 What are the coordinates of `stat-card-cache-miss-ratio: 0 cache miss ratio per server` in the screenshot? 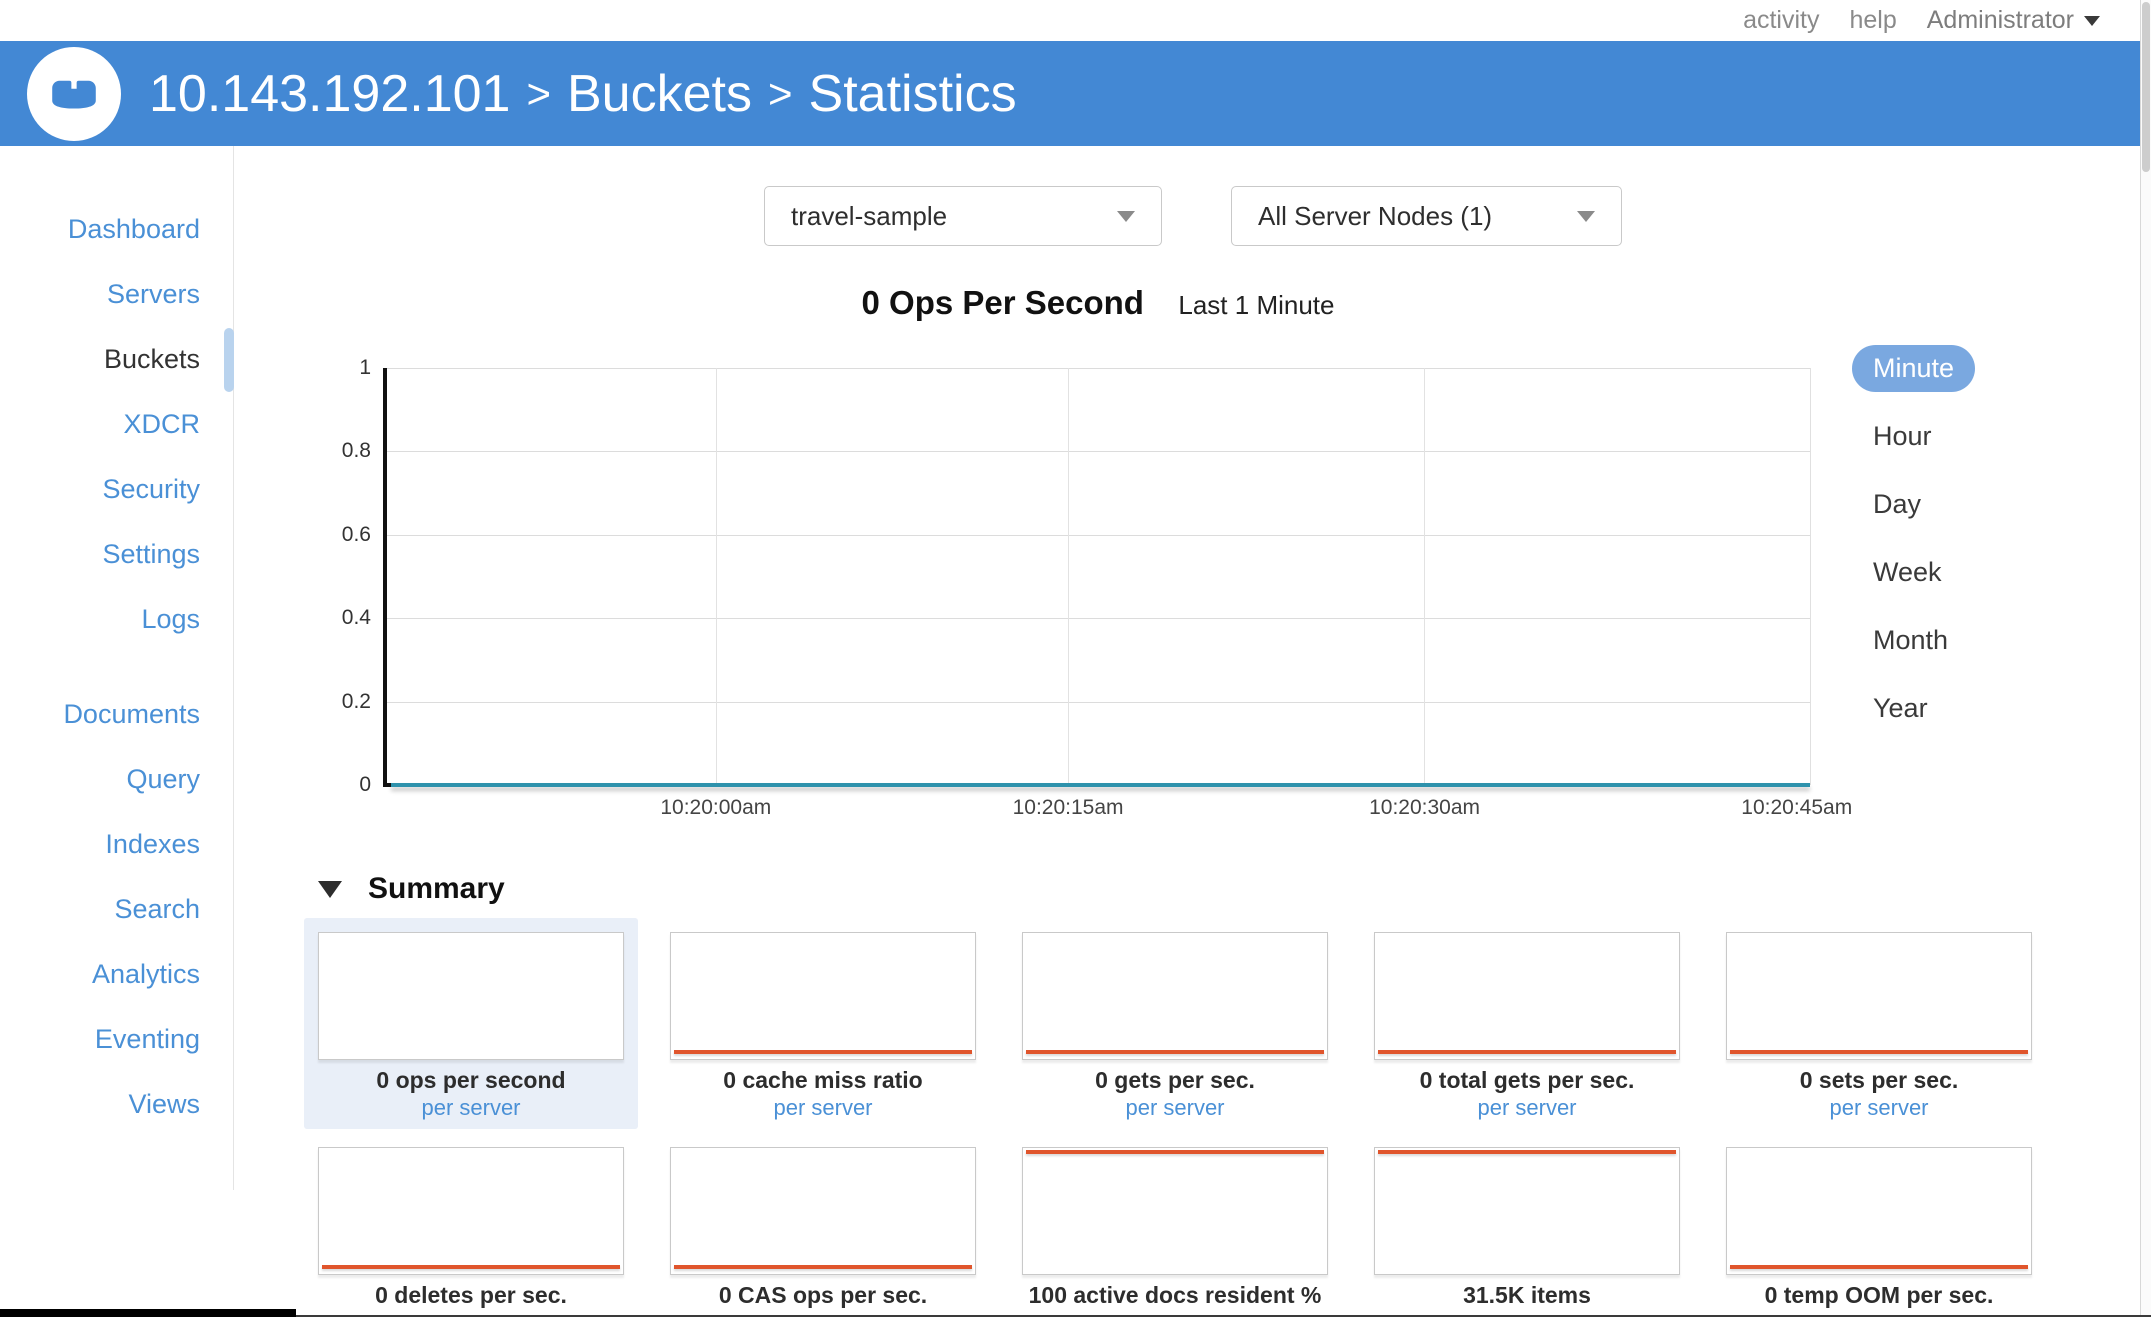 It's located at (823, 1023).